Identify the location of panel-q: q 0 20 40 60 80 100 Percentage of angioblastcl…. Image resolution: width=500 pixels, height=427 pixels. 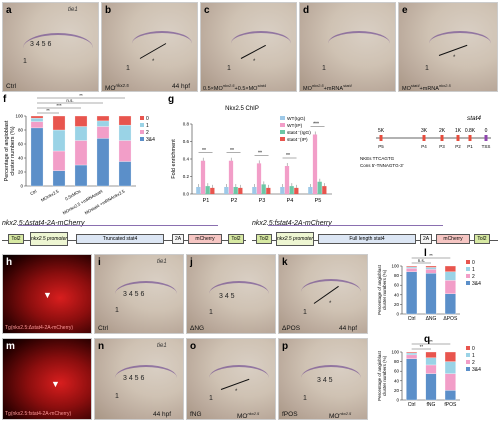
(436, 378).